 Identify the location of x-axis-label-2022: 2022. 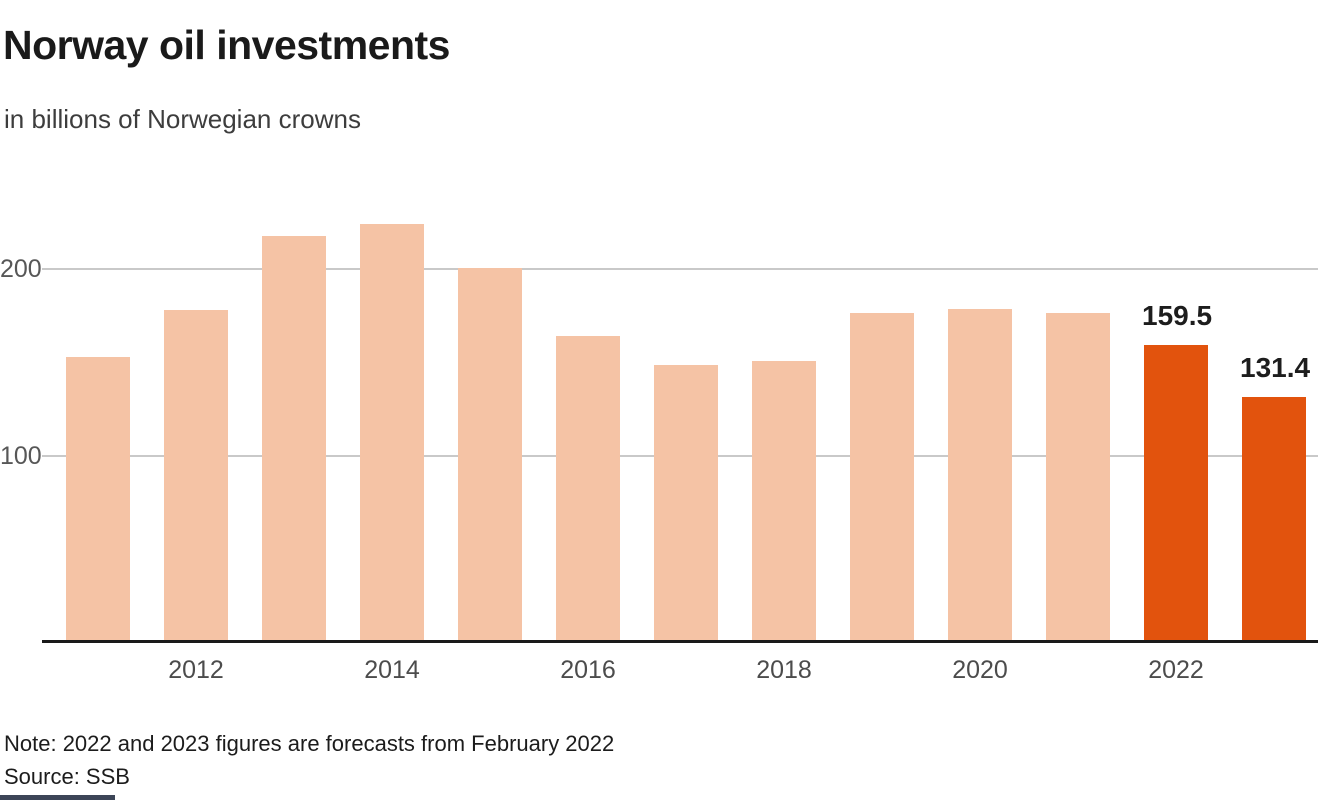
(1176, 670).